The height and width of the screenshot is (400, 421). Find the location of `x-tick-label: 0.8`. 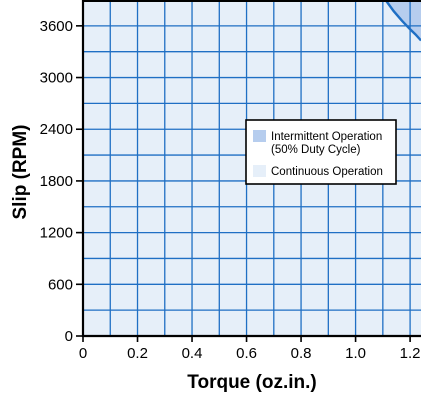

x-tick-label: 0.8 is located at coordinates (301, 353).